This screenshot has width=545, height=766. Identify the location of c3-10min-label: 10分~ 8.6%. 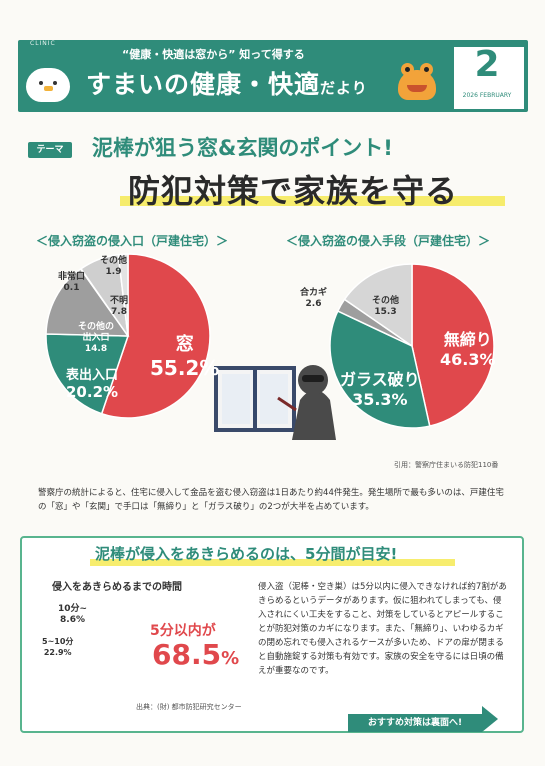
(73, 614).